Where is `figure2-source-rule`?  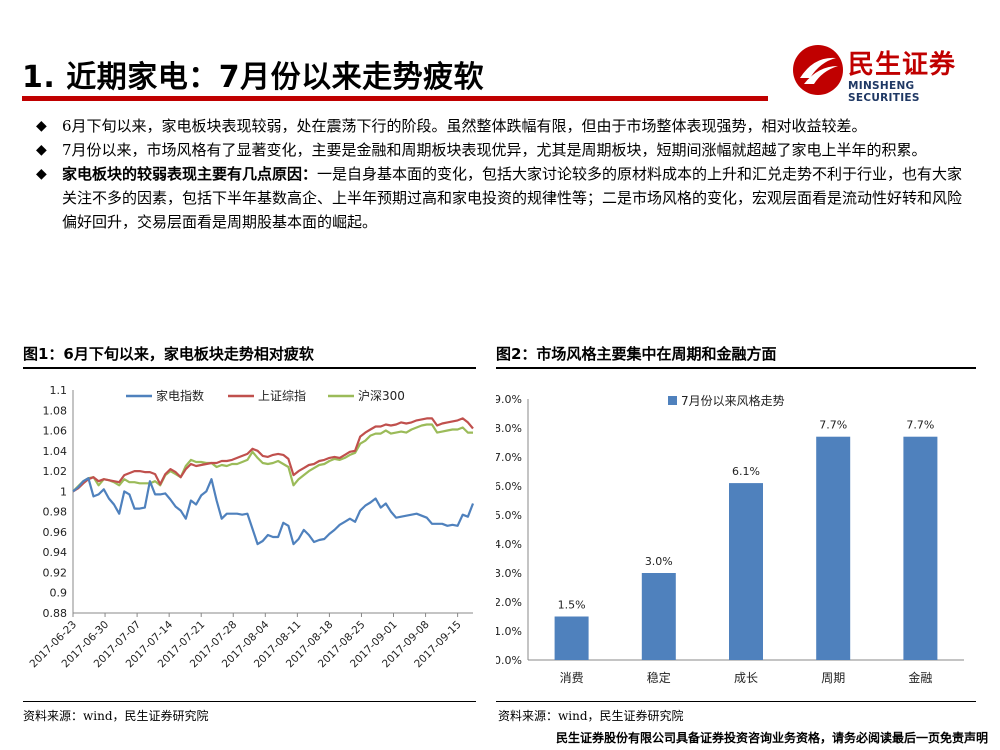 figure2-source-rule is located at coordinates (736, 701).